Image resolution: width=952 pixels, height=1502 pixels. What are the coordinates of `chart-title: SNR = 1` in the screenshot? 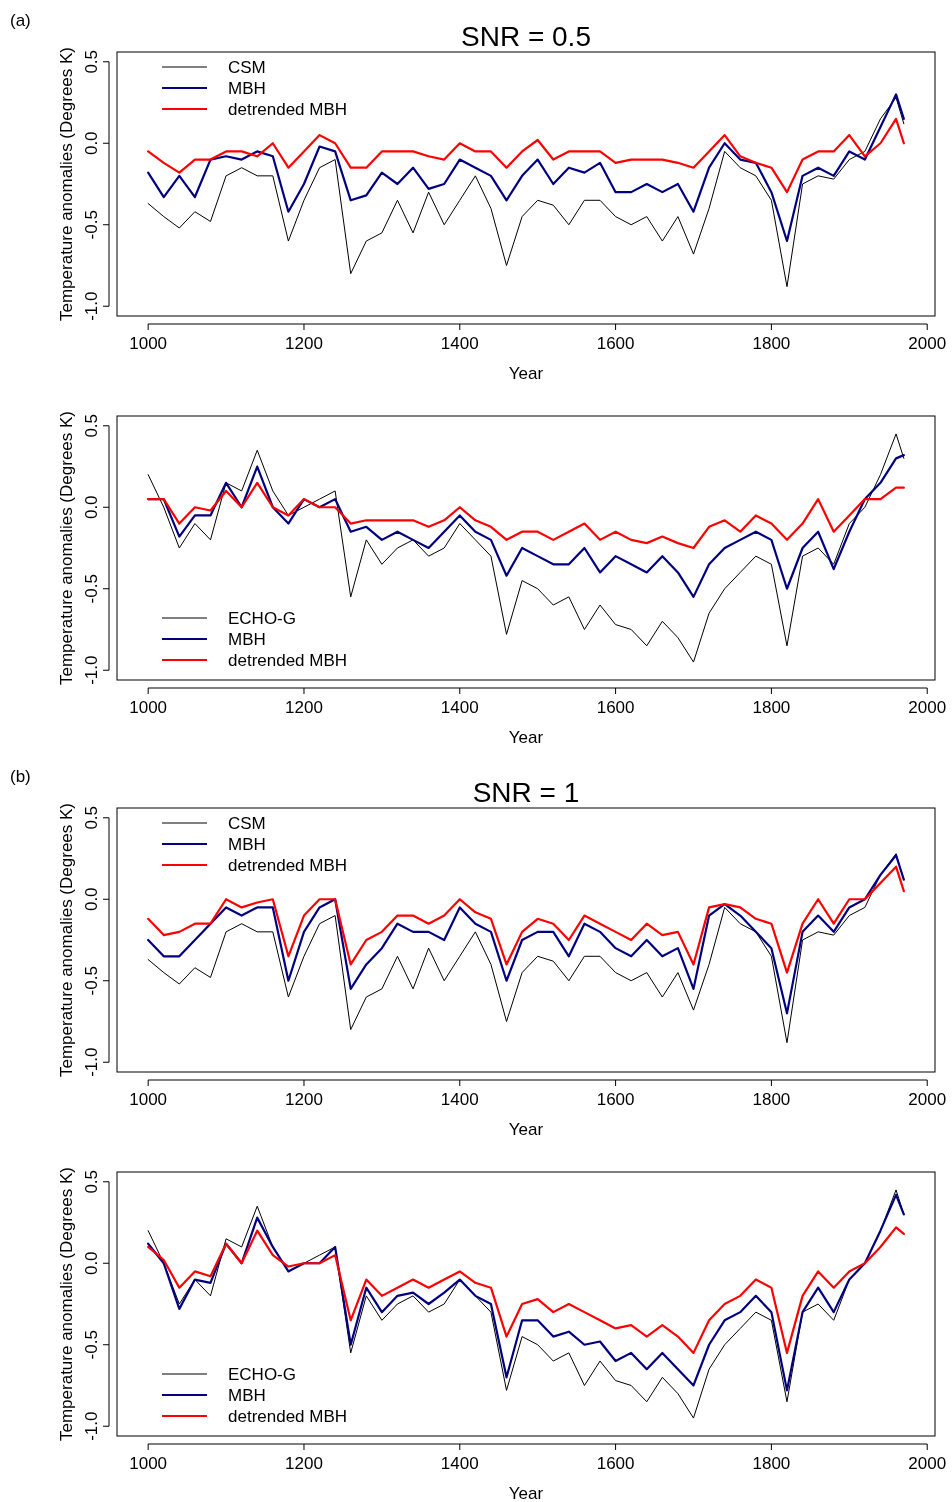 It's located at (526, 792).